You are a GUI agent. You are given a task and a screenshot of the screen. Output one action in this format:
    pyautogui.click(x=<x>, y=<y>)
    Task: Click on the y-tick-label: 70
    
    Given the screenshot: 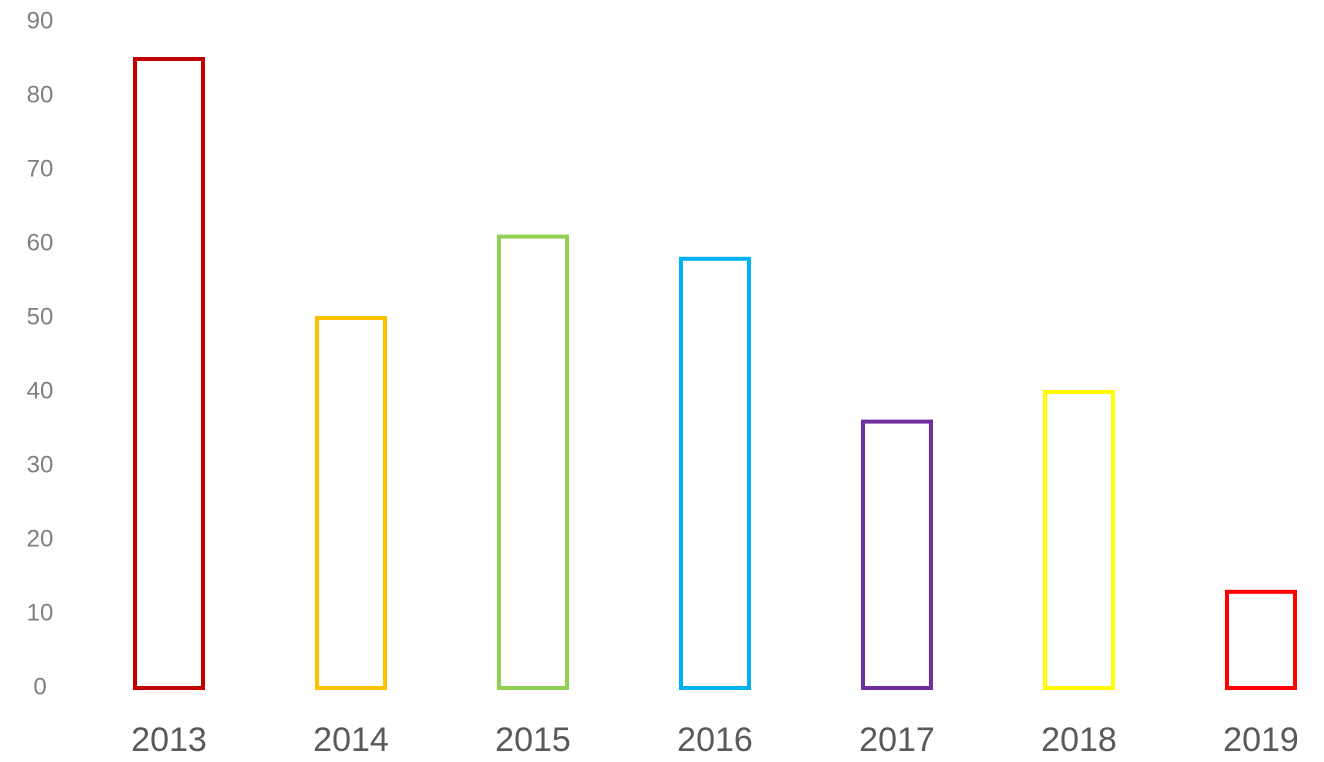 What is the action you would take?
    pyautogui.click(x=40, y=168)
    